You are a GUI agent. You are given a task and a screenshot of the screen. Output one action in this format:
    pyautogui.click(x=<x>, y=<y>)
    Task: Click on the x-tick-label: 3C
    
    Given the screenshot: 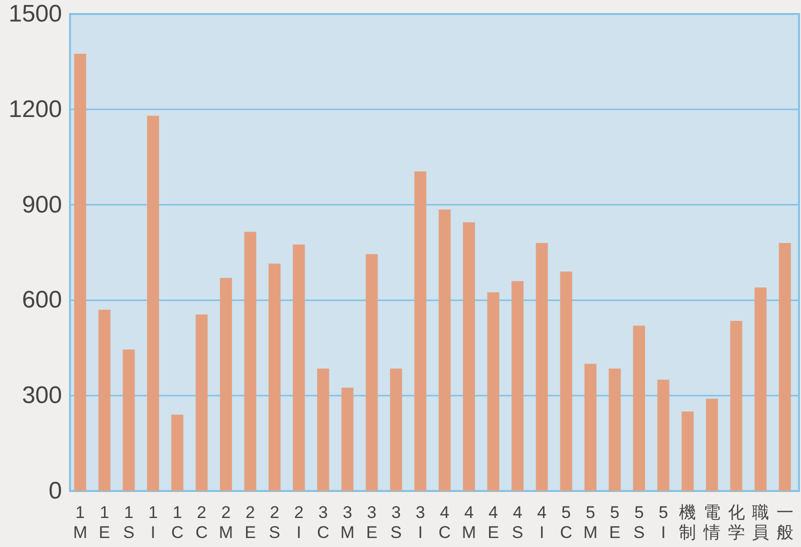 What is the action you would take?
    pyautogui.click(x=323, y=522)
    